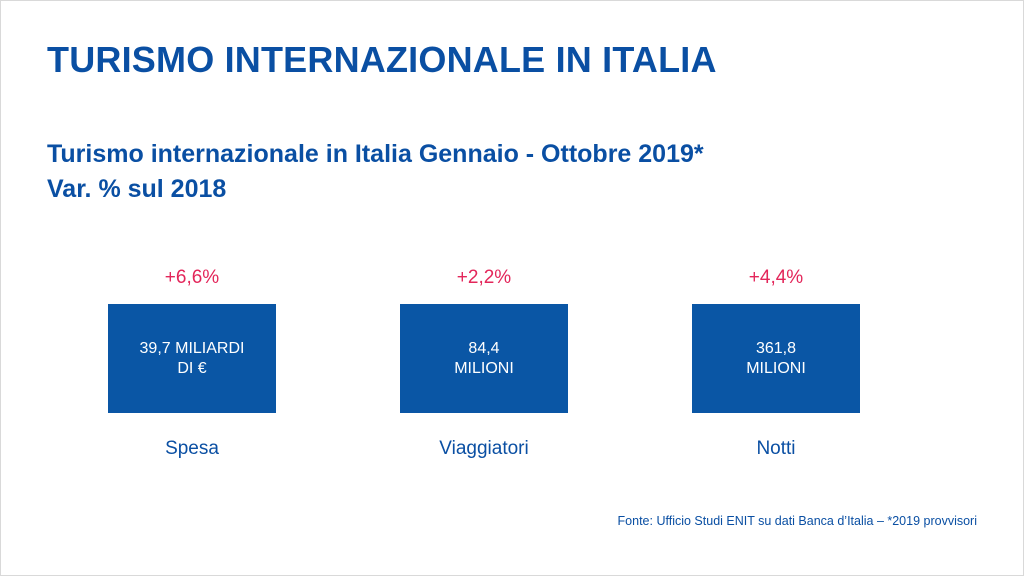 The width and height of the screenshot is (1024, 576). I want to click on metric-viaggiatori: +2,2% 84,4 MILIONI Viaggiatori, so click(484, 361).